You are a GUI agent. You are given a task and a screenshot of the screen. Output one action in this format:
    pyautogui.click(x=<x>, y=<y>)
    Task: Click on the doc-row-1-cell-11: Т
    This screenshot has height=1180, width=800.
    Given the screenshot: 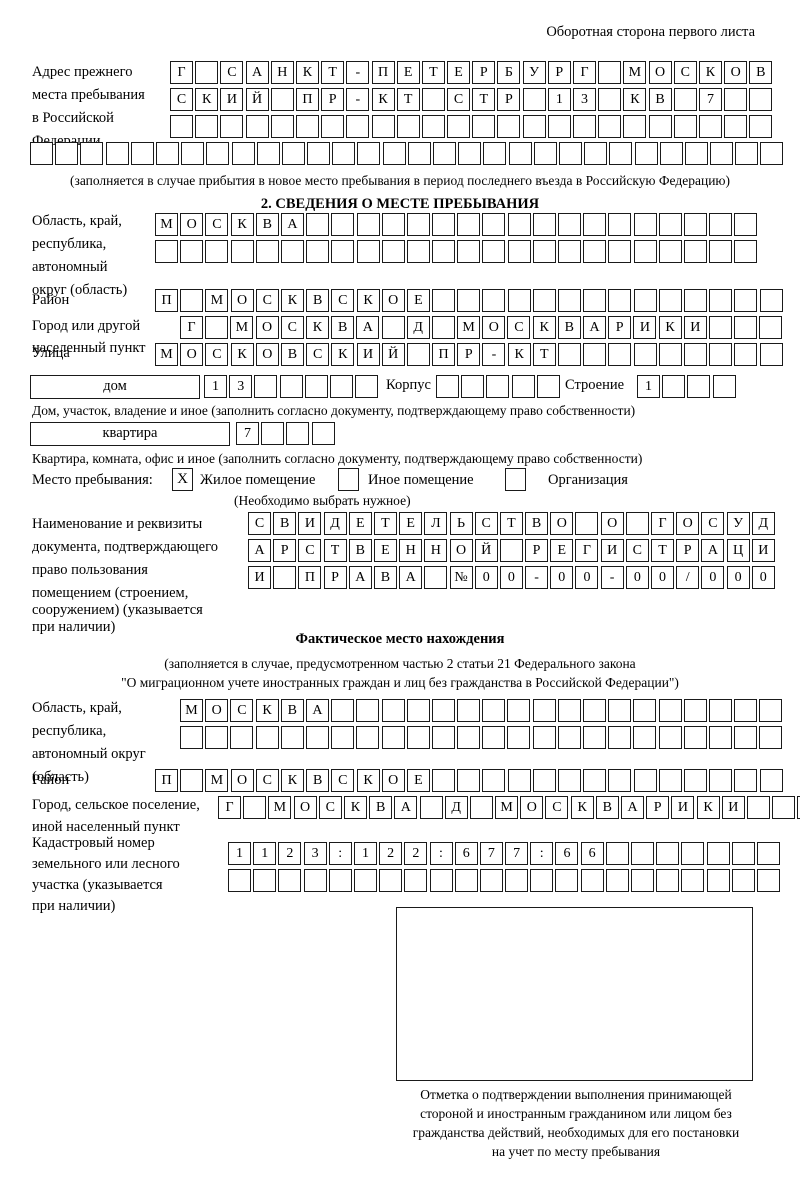 What is the action you would take?
    pyautogui.click(x=511, y=523)
    